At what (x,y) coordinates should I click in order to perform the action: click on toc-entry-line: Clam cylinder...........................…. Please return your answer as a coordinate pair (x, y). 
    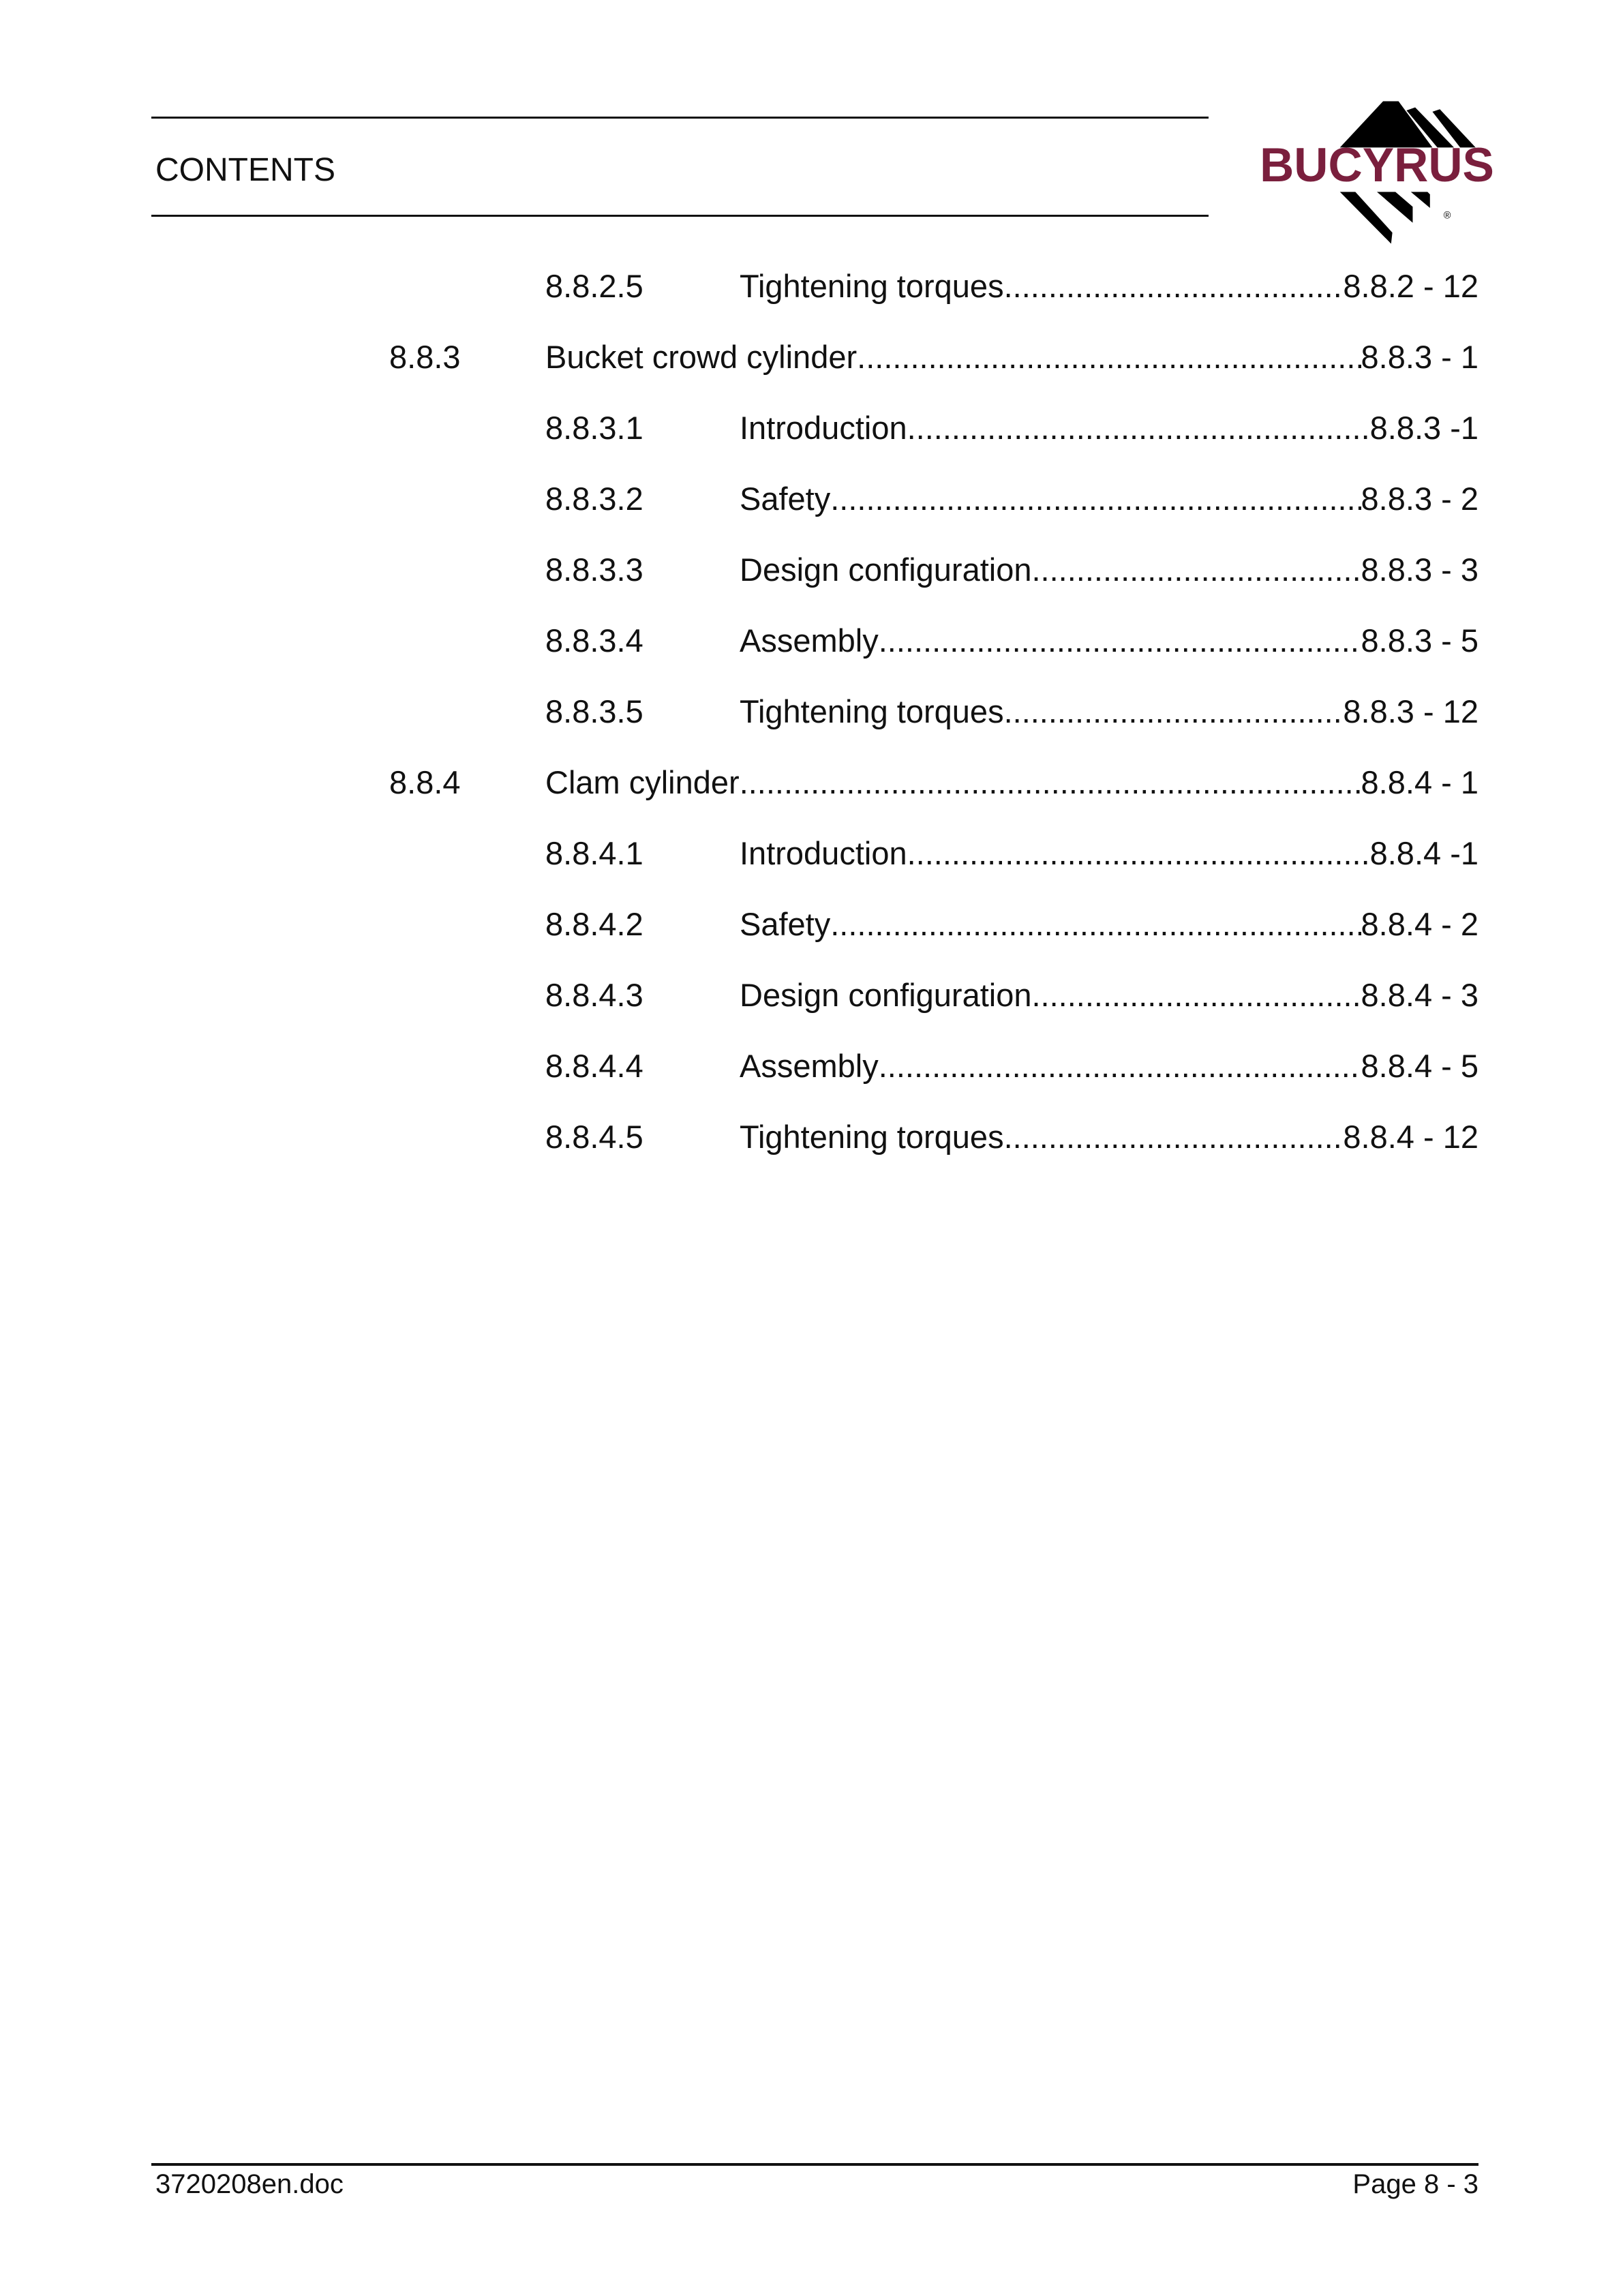
    Looking at the image, I should click on (1011, 782).